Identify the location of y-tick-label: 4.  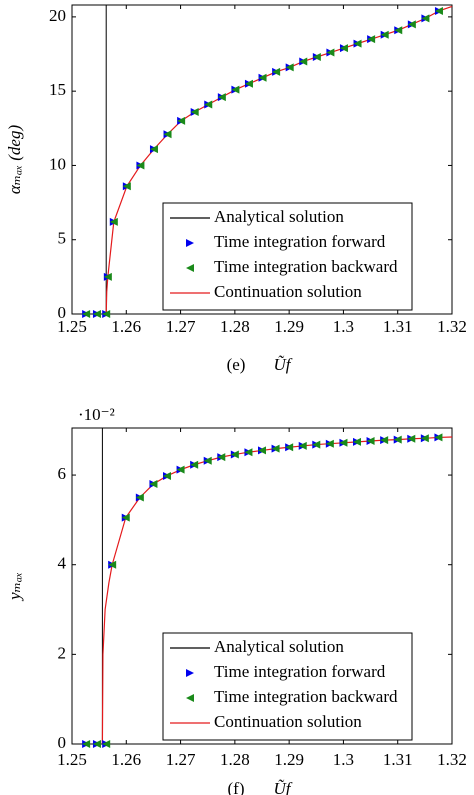
(62, 563).